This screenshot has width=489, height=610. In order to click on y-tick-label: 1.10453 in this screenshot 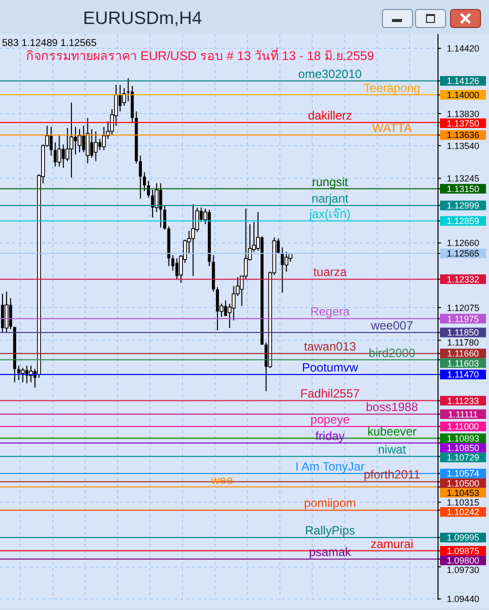, I will do `click(463, 493)`.